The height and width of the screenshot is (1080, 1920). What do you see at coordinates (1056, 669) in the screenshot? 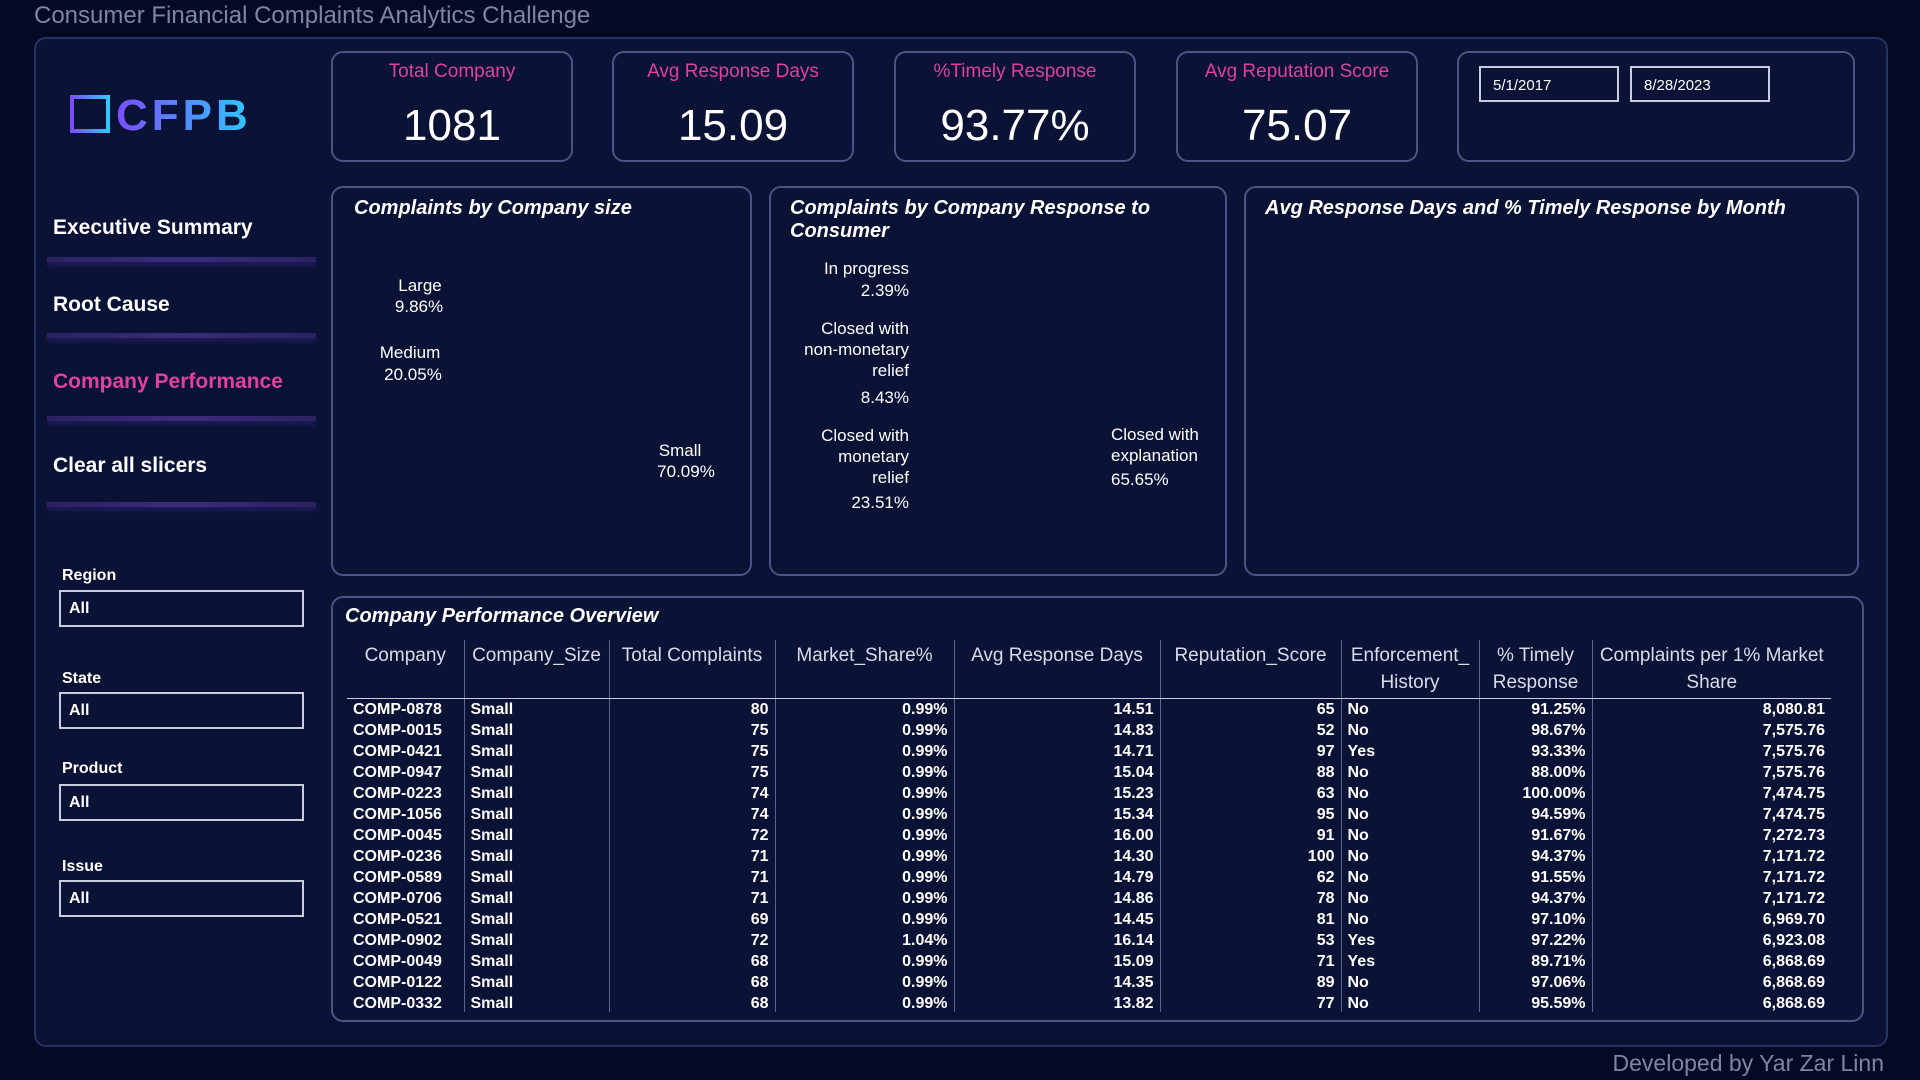
I see `column-header: Avg Response Days` at bounding box center [1056, 669].